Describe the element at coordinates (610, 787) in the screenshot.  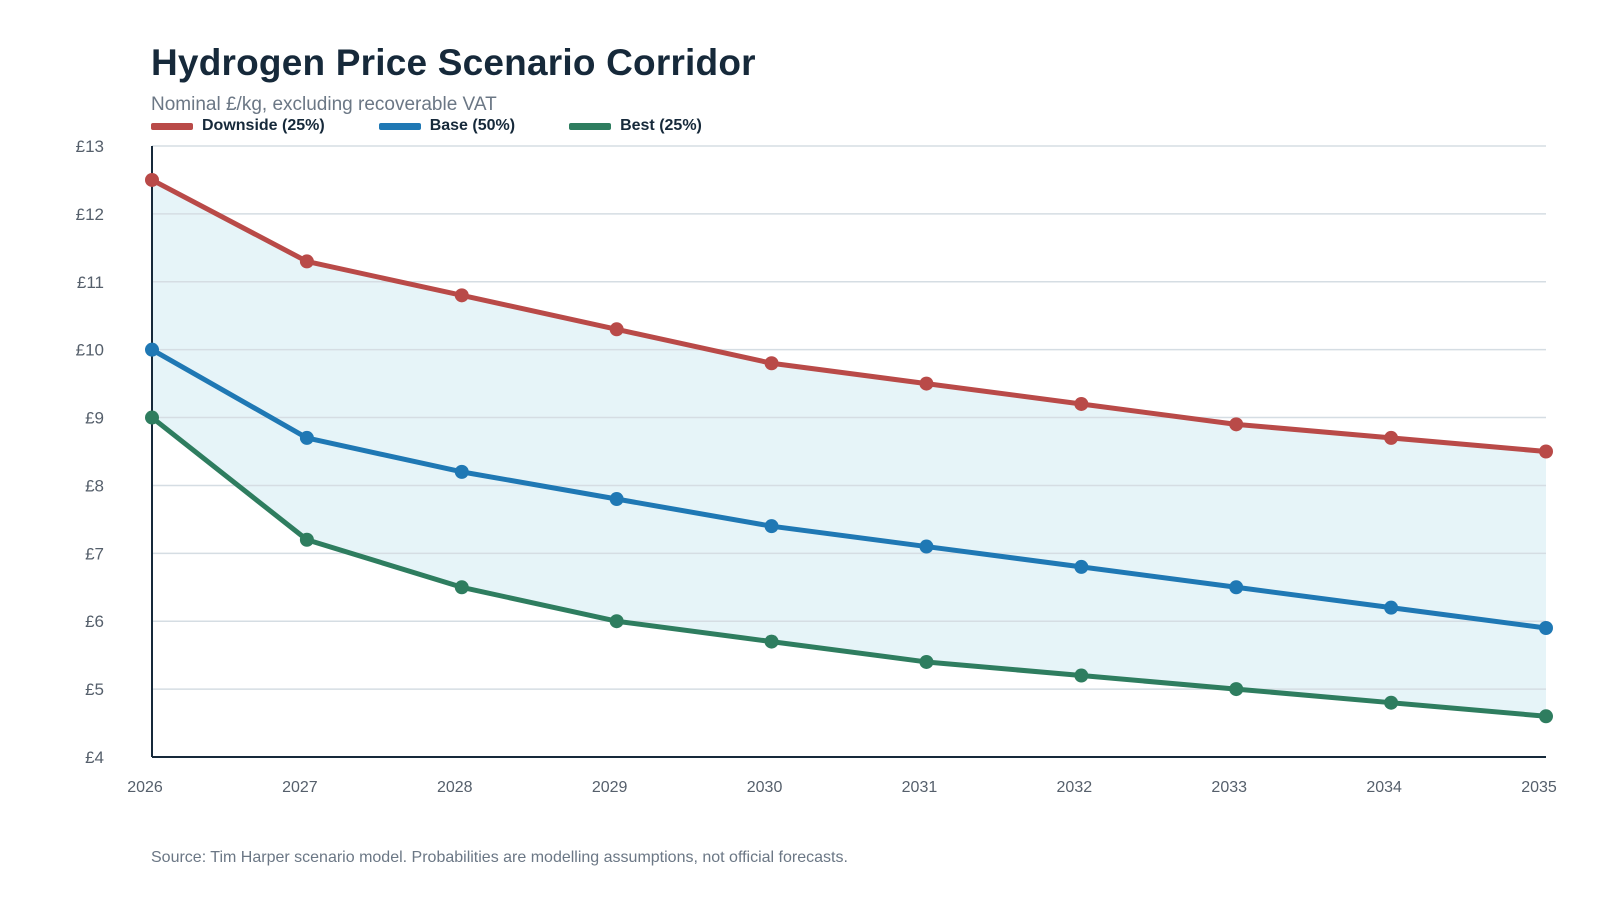
I see `x-tick-label: 2029` at that location.